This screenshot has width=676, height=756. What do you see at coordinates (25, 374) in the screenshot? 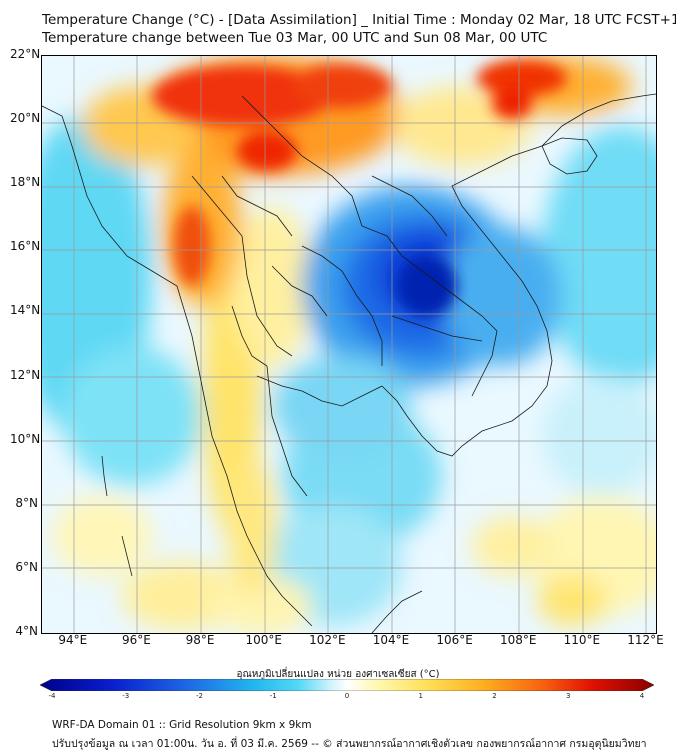
I see `lat-tick-label: 12°N` at bounding box center [25, 374].